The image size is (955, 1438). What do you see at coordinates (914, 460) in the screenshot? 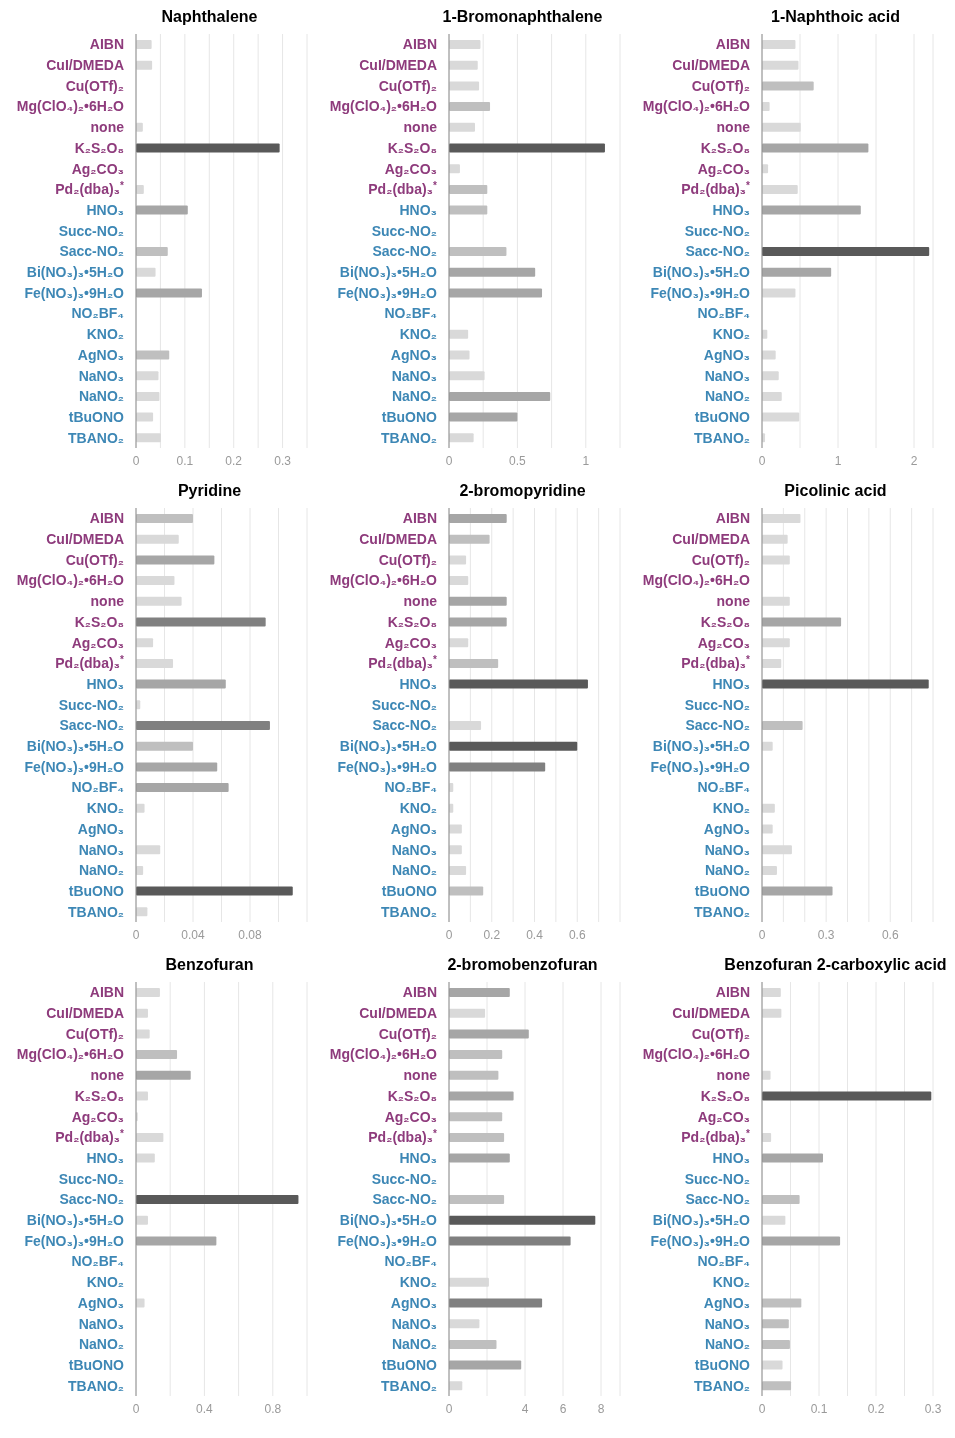
I see `x-tick-label: 2` at bounding box center [914, 460].